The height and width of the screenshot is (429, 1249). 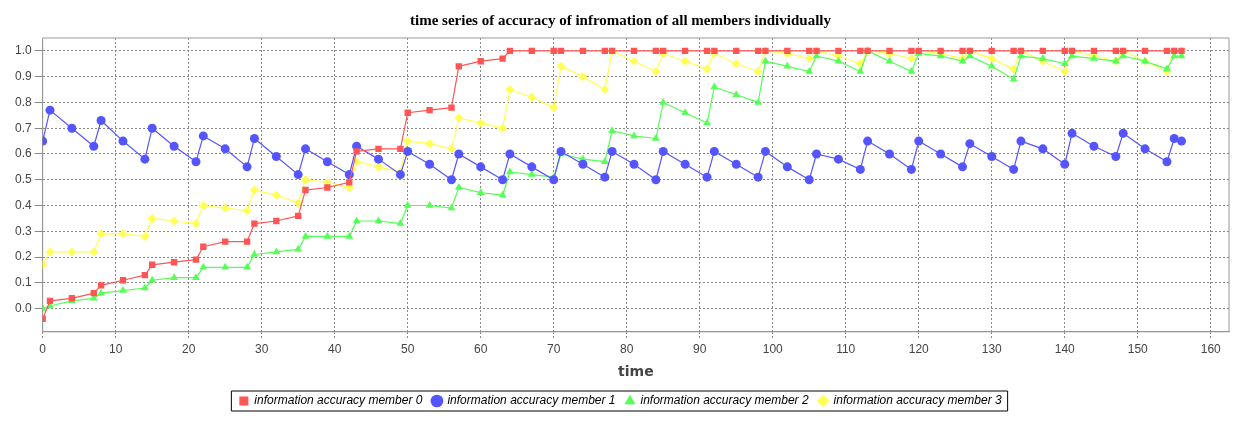 I want to click on chart-title: time series of accuracy of infromation of all members individually, so click(x=621, y=19).